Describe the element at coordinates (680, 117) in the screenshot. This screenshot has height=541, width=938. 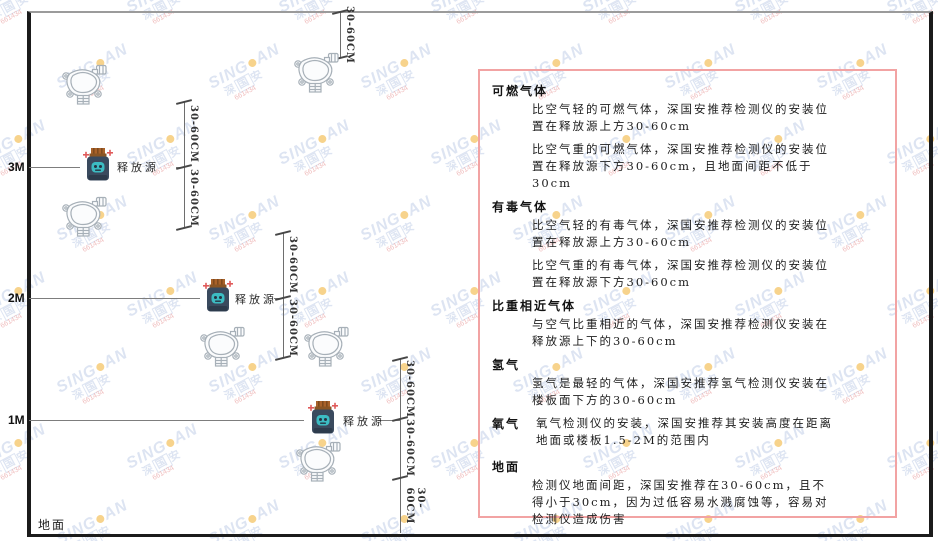
I see `panel-paragraph: 比空气轻的可燃气体，深国安推荐检测仪的安装位置在释放源上方30-60cm` at that location.